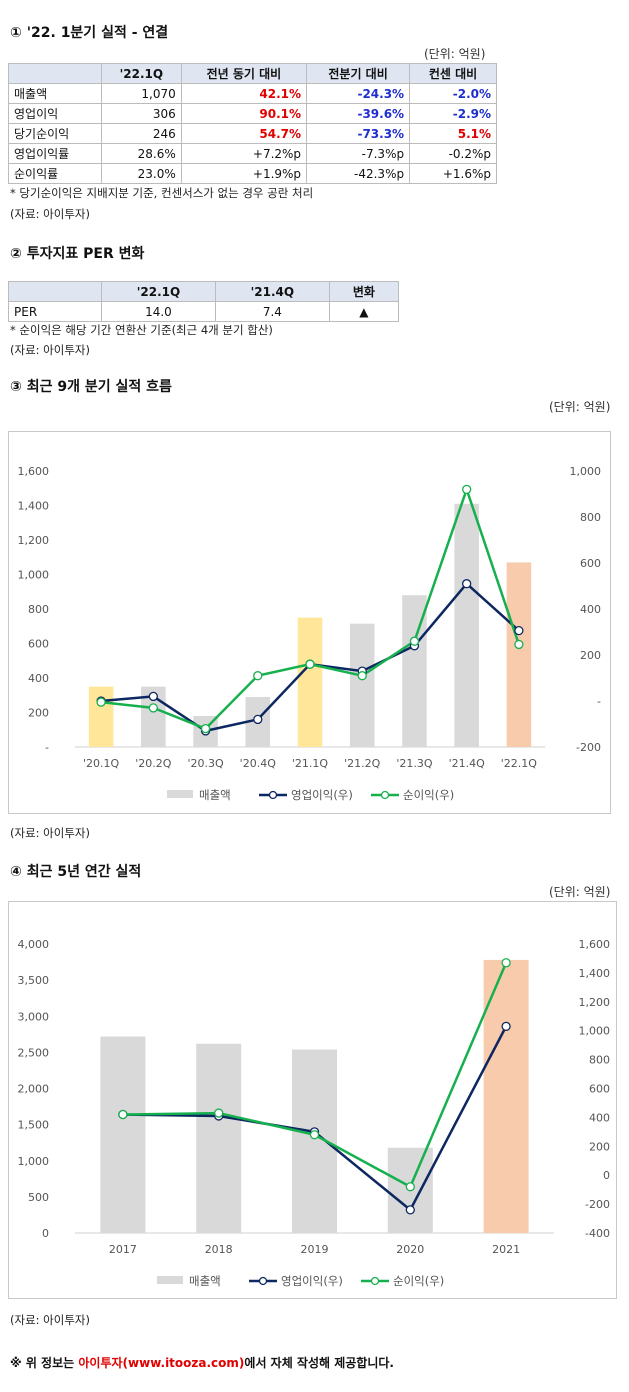  Describe the element at coordinates (580, 892) in the screenshot. I see `section4-unit: (단위: 억원)` at that location.